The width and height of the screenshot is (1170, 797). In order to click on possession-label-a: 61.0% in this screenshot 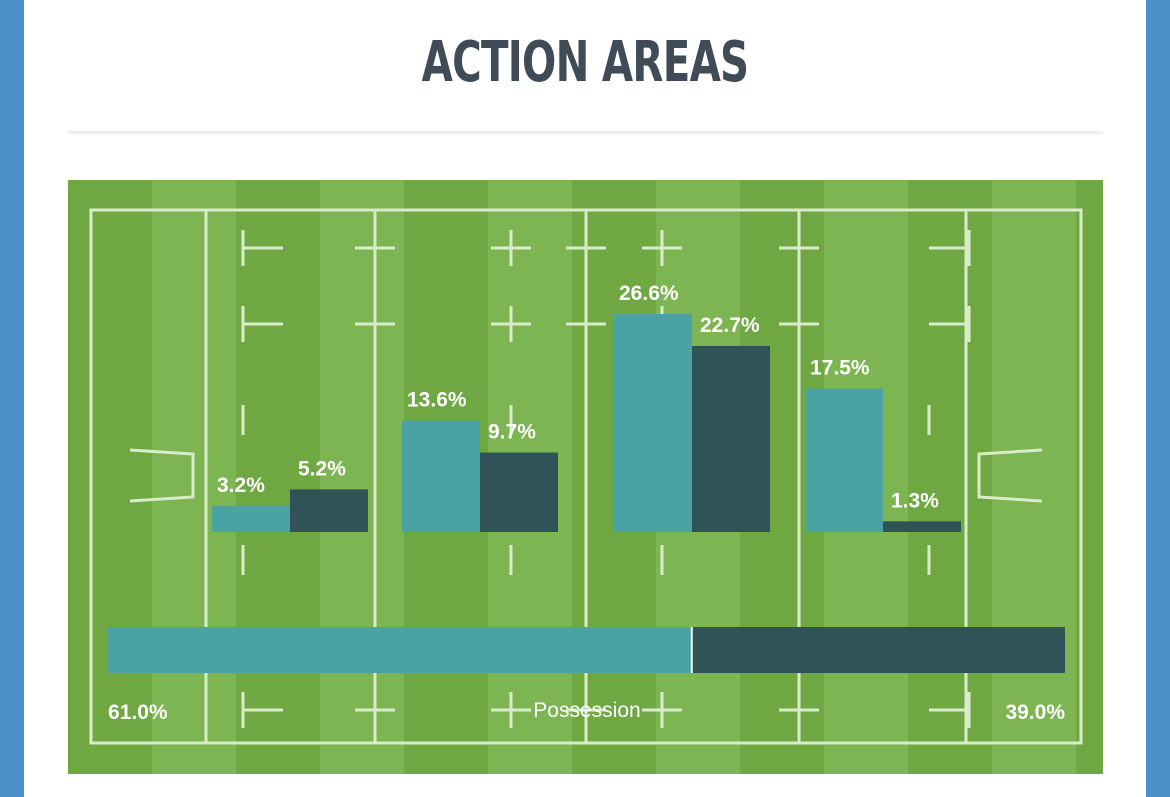, I will do `click(138, 712)`.